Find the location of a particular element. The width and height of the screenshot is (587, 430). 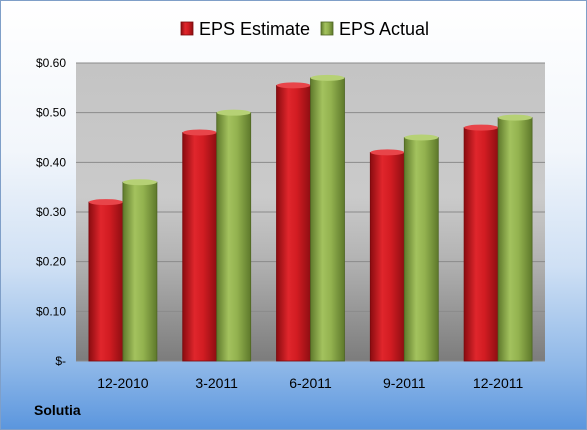

company-name: Solutia is located at coordinates (57, 410).